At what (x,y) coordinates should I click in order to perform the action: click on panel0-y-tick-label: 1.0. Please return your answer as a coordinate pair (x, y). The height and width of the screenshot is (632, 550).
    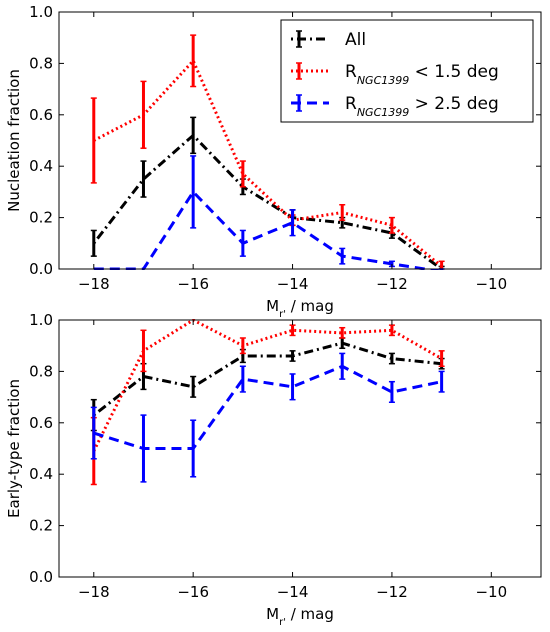
    Looking at the image, I should click on (41, 12).